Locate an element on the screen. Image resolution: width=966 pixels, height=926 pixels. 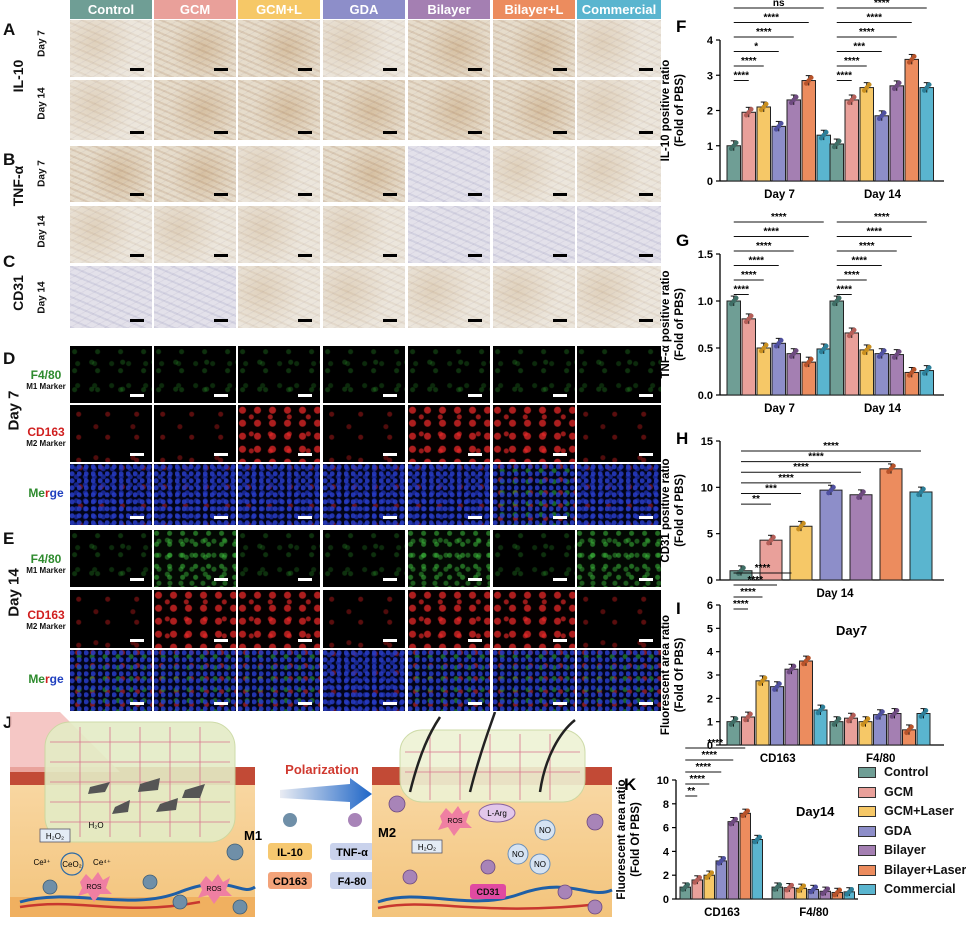
ros-label-left: ROS is located at coordinates (94, 887).